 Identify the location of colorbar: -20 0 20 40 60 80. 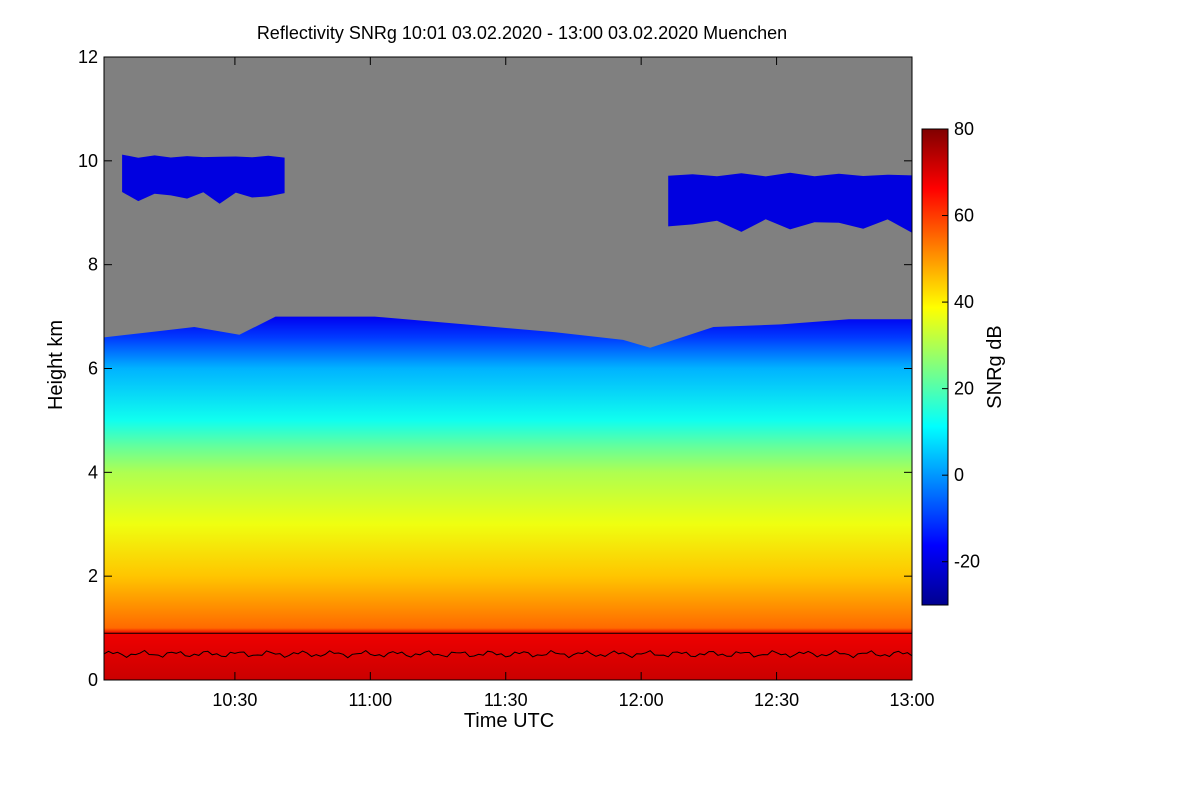
(950, 362).